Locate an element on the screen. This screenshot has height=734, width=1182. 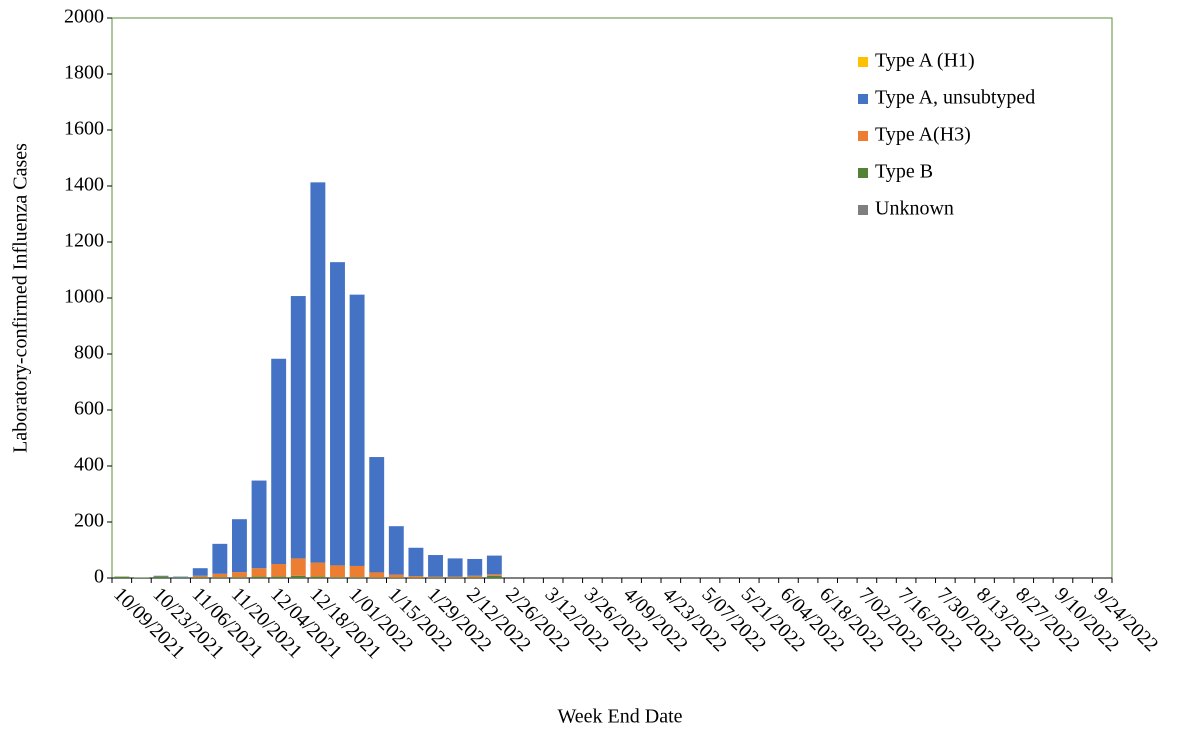
y-tick-label: 800 is located at coordinates (89, 353).